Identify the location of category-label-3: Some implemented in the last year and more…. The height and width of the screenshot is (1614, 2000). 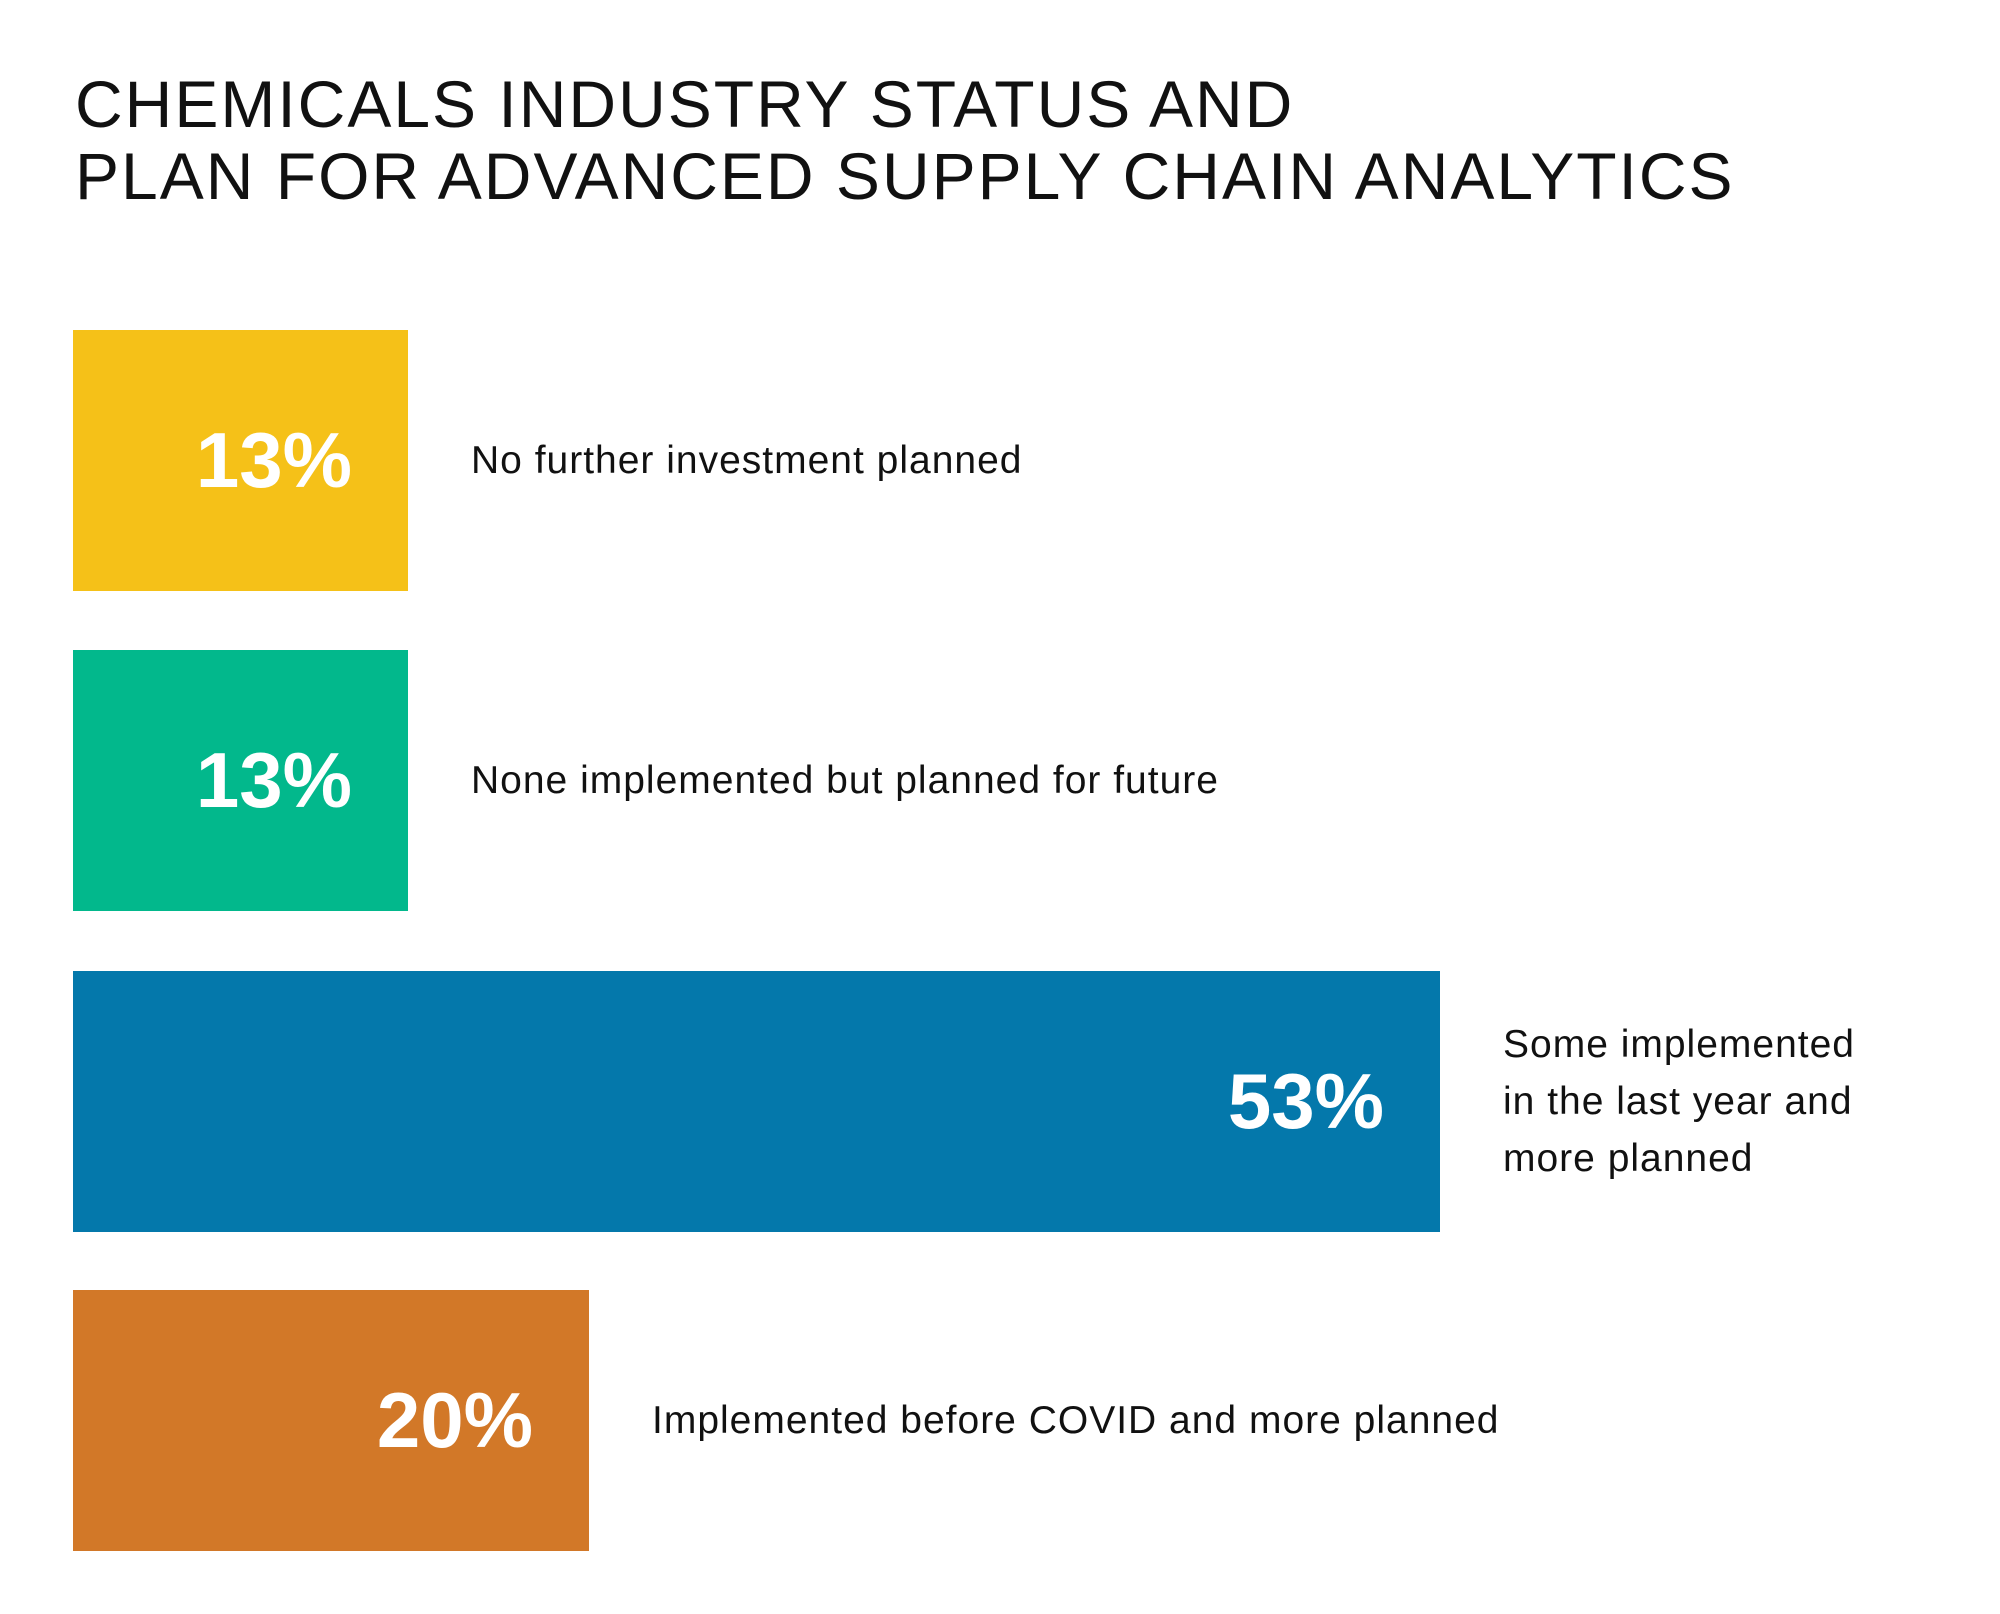
(1679, 1101).